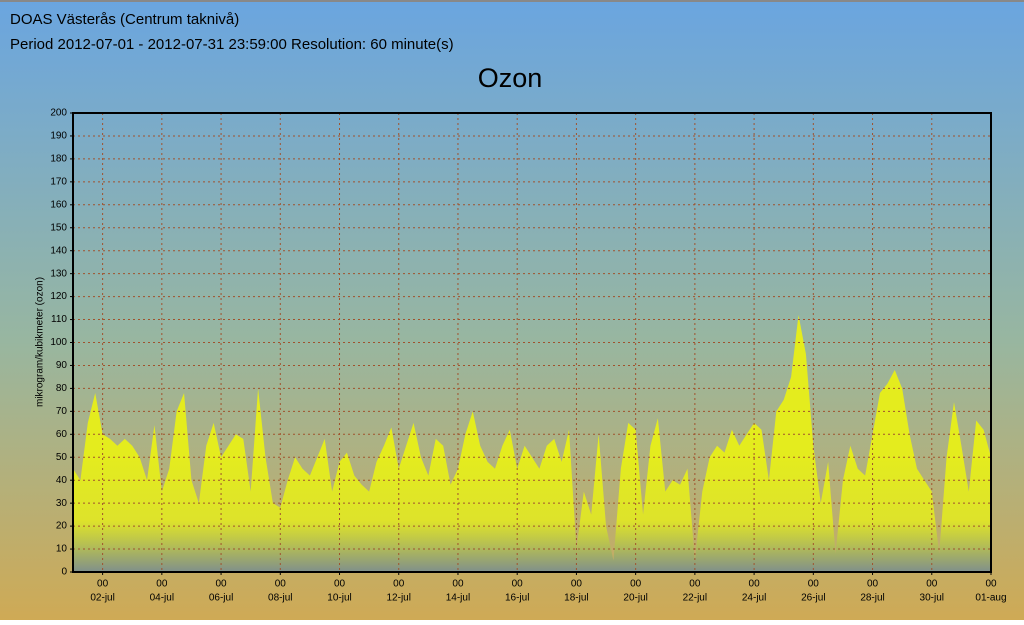 The width and height of the screenshot is (1024, 625). I want to click on x-tick-label: 26-jul, so click(813, 598).